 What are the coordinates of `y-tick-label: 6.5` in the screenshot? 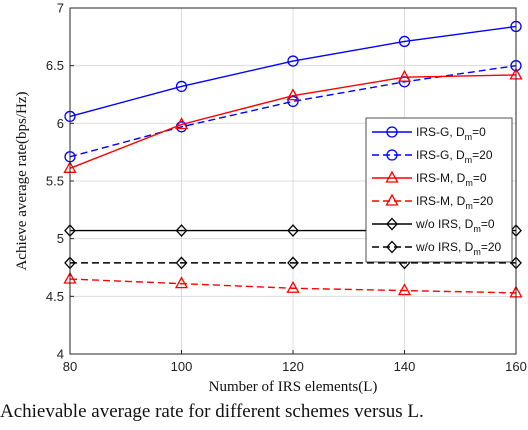 It's located at (55, 65).